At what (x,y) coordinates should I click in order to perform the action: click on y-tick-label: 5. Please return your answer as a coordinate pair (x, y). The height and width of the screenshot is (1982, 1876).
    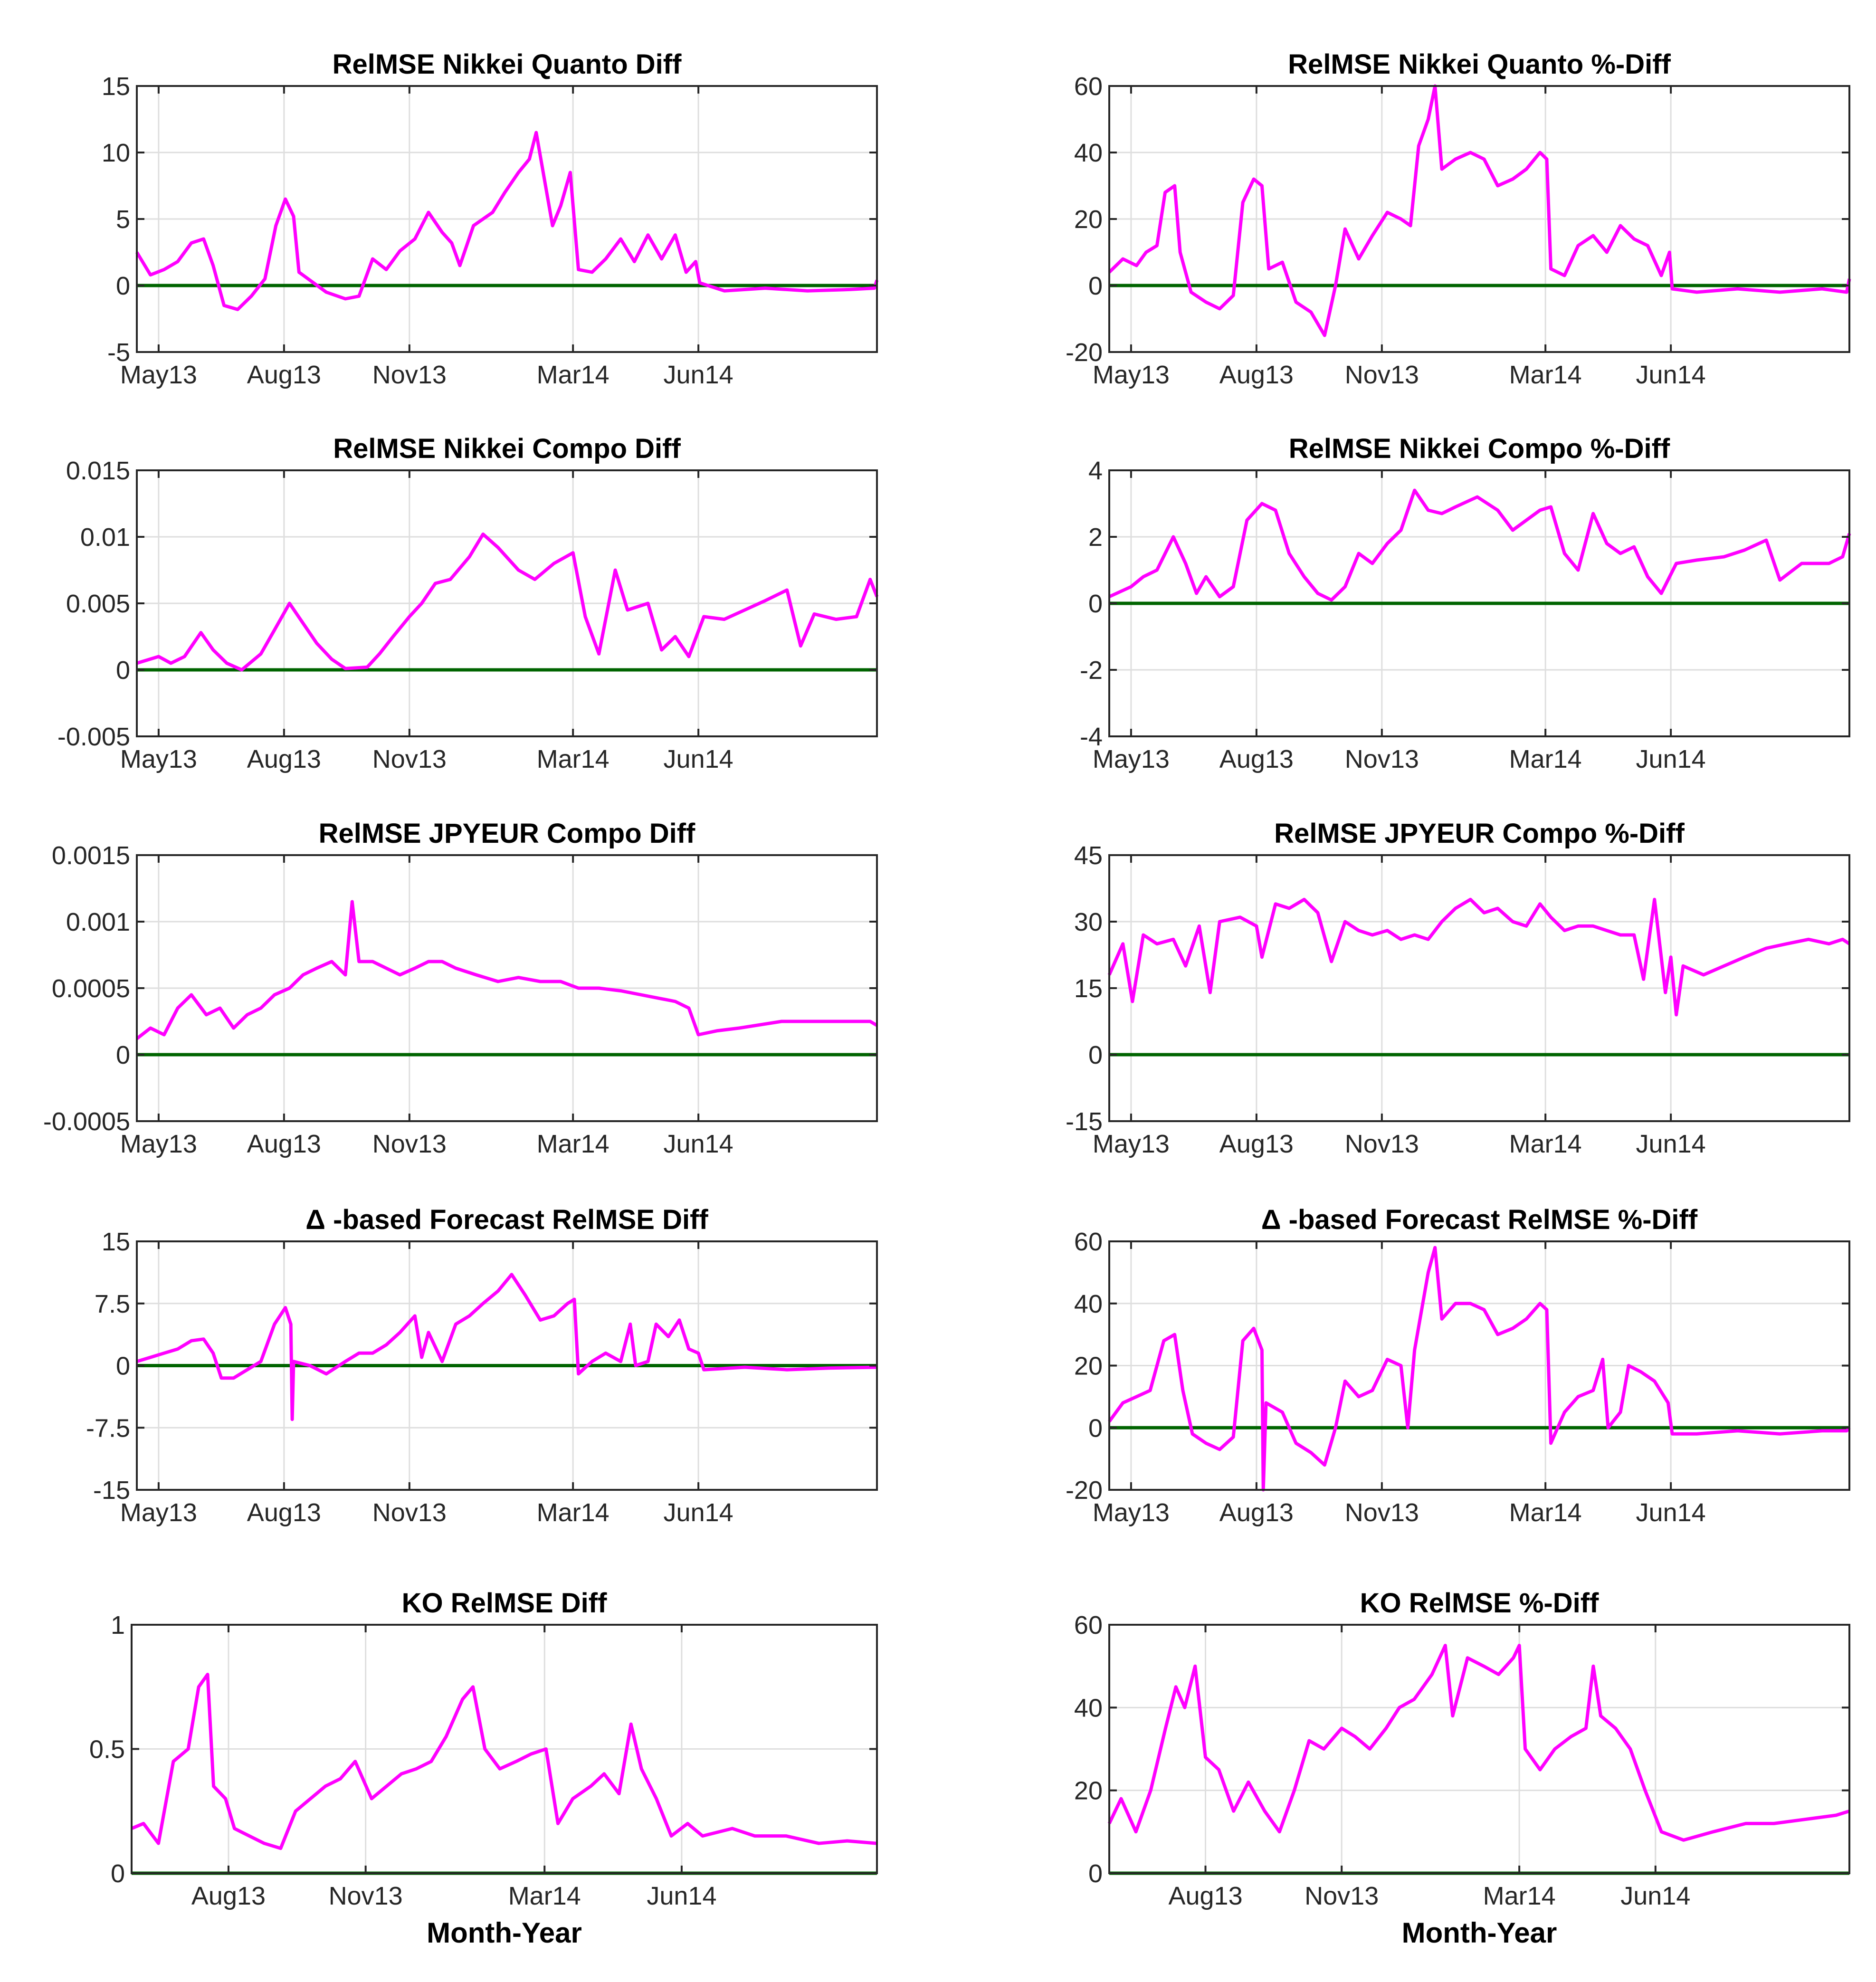
    Looking at the image, I should click on (123, 220).